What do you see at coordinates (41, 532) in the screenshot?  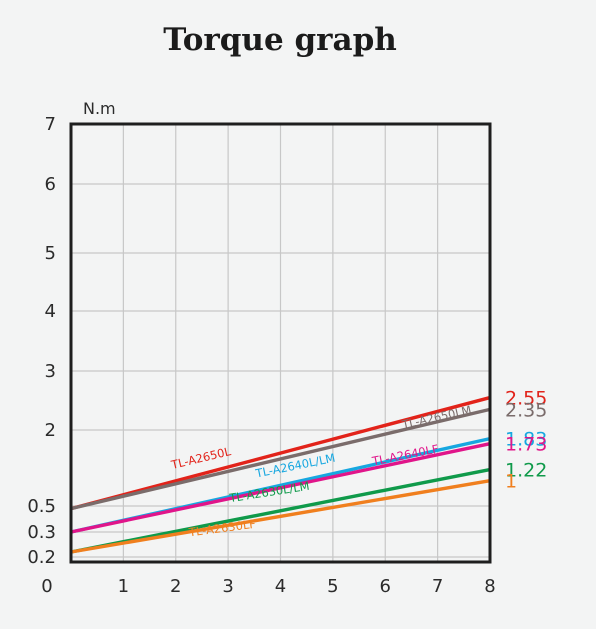 I see `y-tick-label: 0.3` at bounding box center [41, 532].